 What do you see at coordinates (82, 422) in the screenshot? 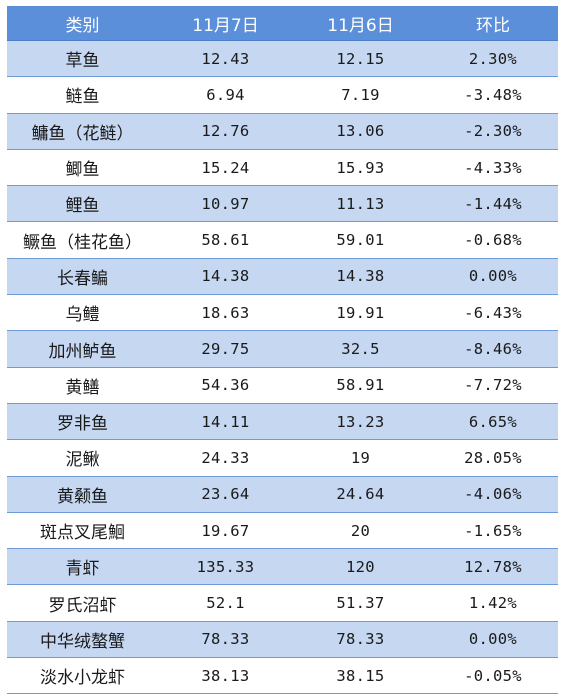
I see `cell-category: 罗非鱼` at bounding box center [82, 422].